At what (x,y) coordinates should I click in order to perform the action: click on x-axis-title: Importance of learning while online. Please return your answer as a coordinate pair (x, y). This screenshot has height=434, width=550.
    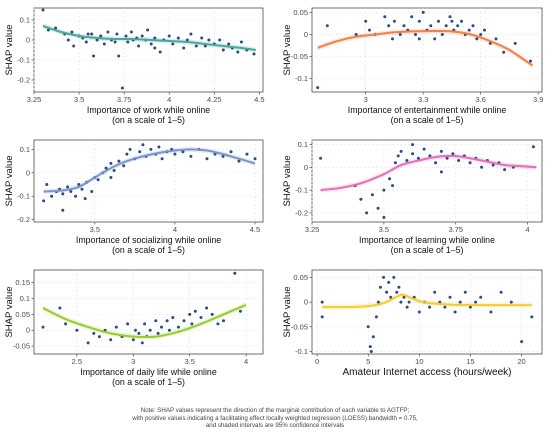
    Looking at the image, I should click on (427, 240).